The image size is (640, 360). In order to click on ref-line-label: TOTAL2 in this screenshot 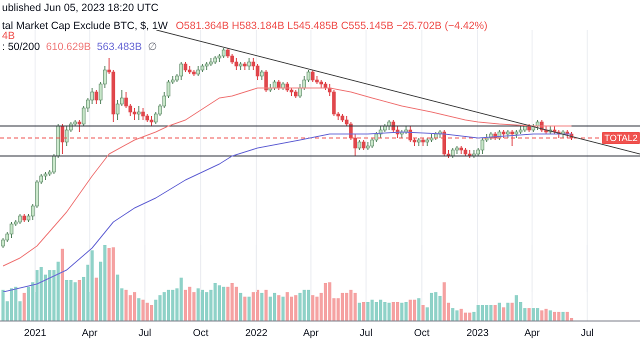, I will do `click(621, 138)`.